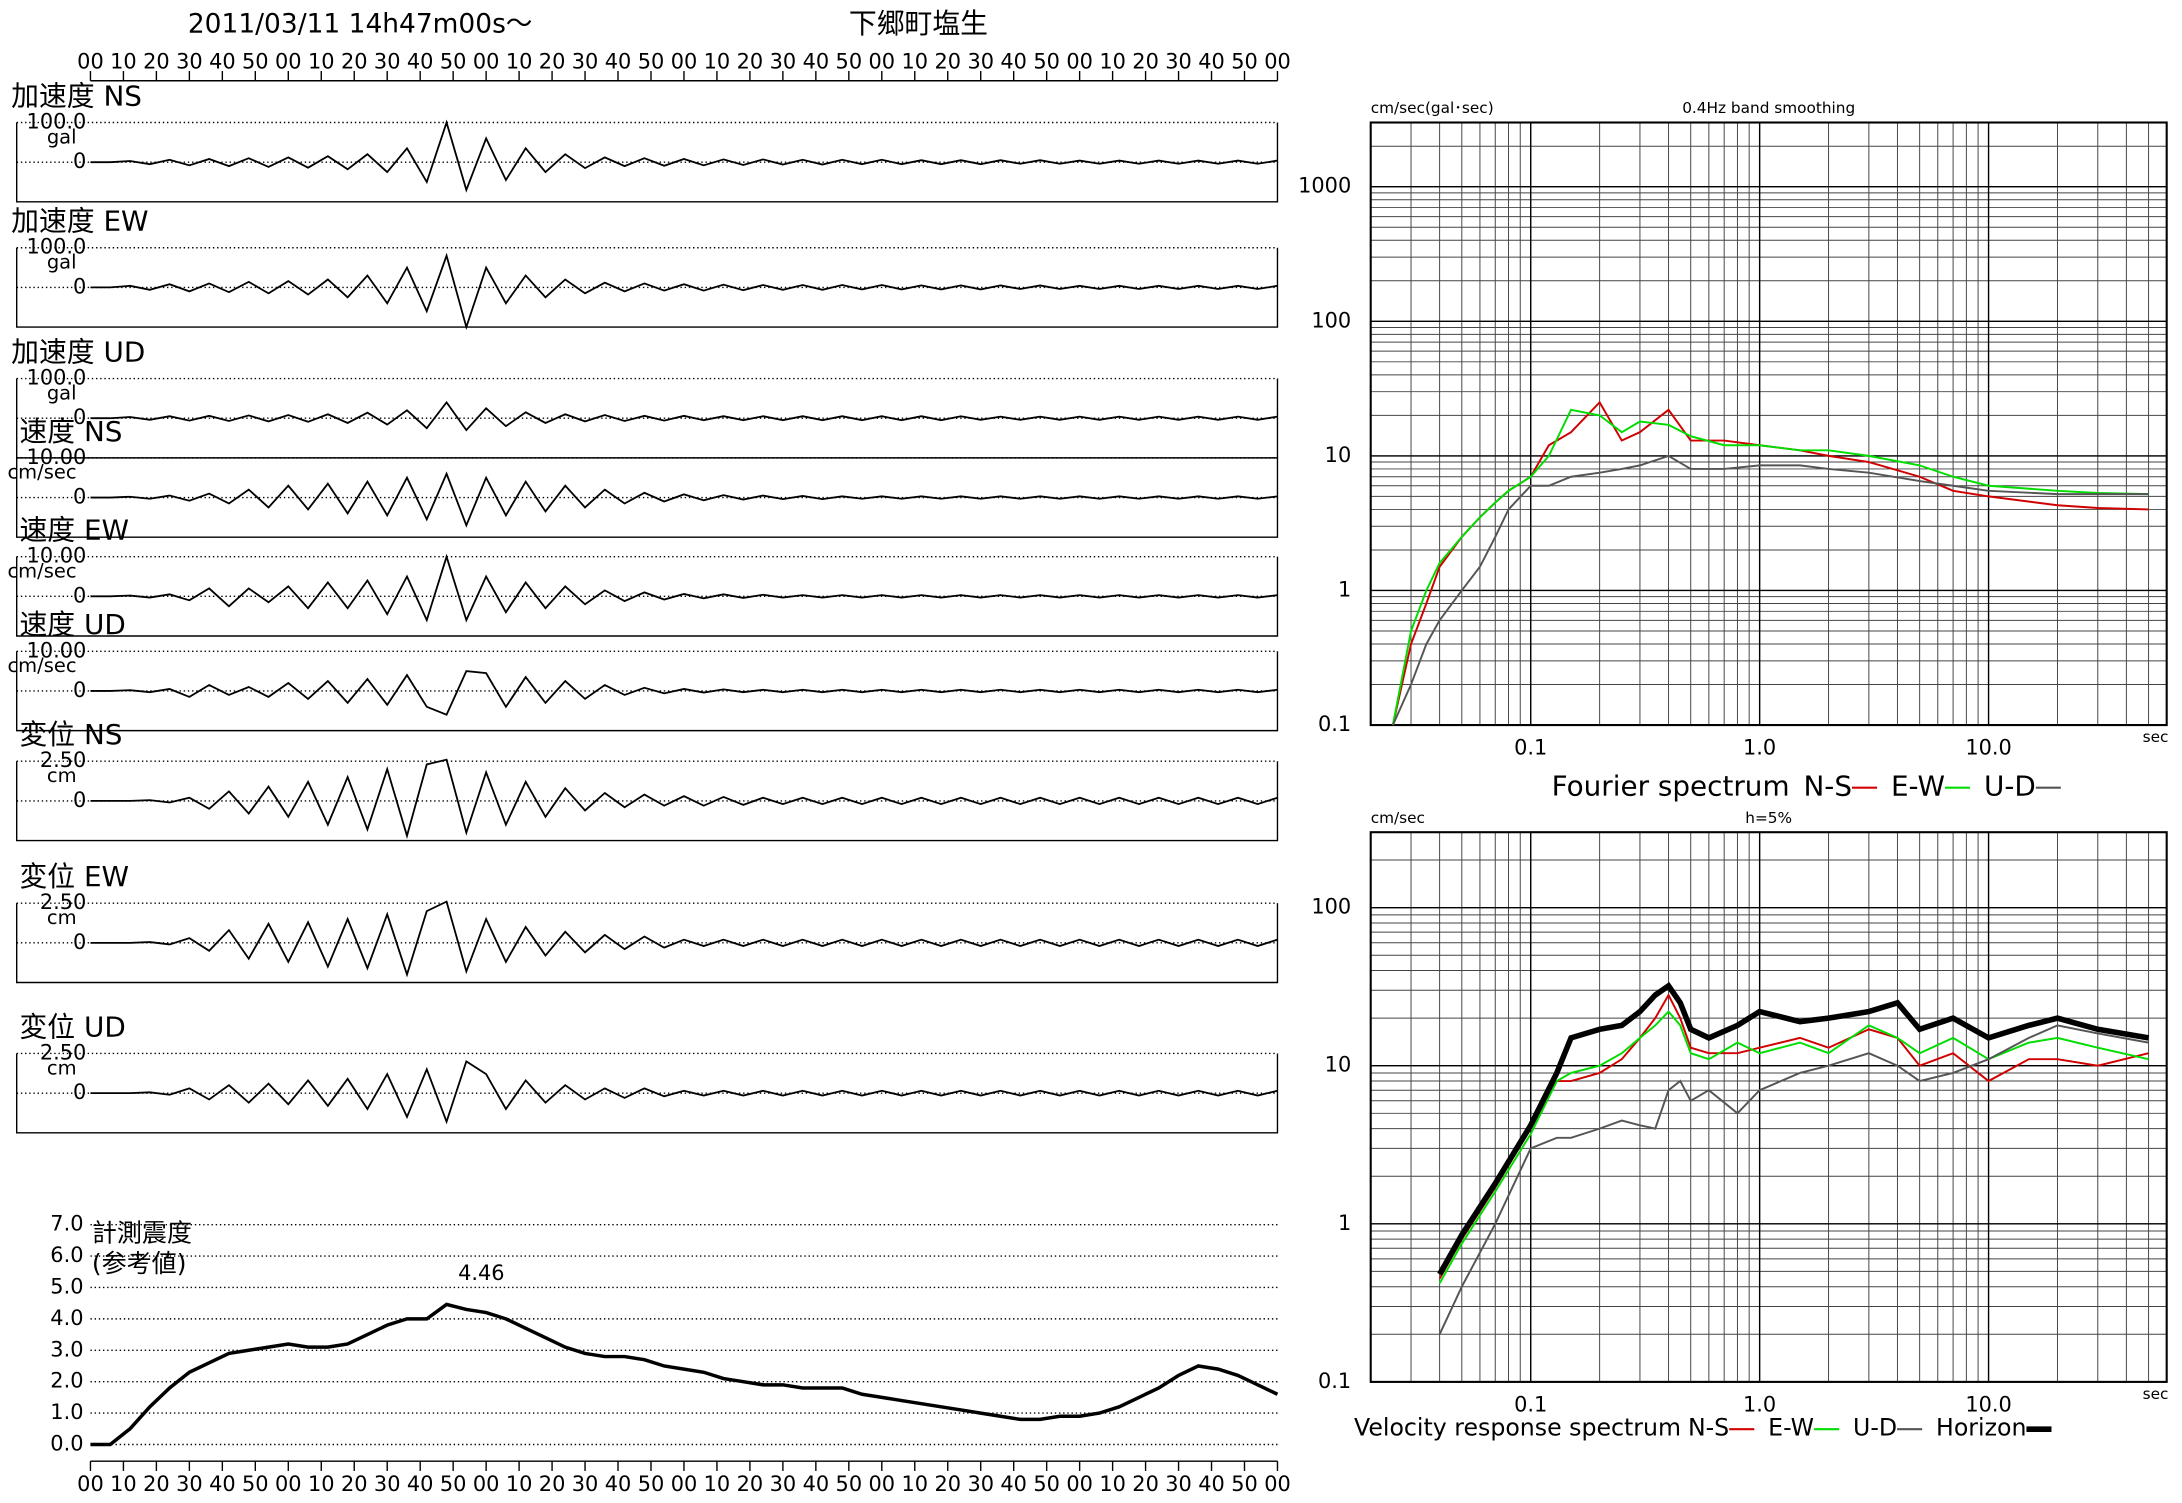 This screenshot has height=1503, width=2182. Describe the element at coordinates (57, 378) in the screenshot. I see `y-tick-label: 100.0` at that location.